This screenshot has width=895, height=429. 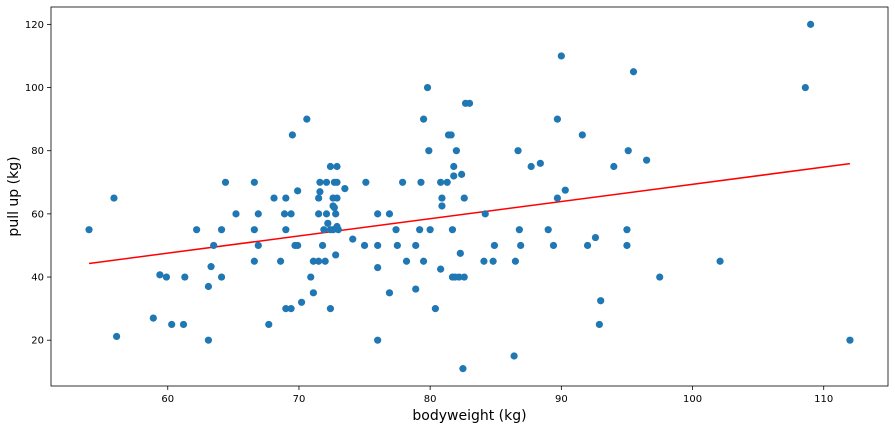 What do you see at coordinates (38, 183) in the screenshot?
I see `y-ticks: 20 40 60 80 100 120` at bounding box center [38, 183].